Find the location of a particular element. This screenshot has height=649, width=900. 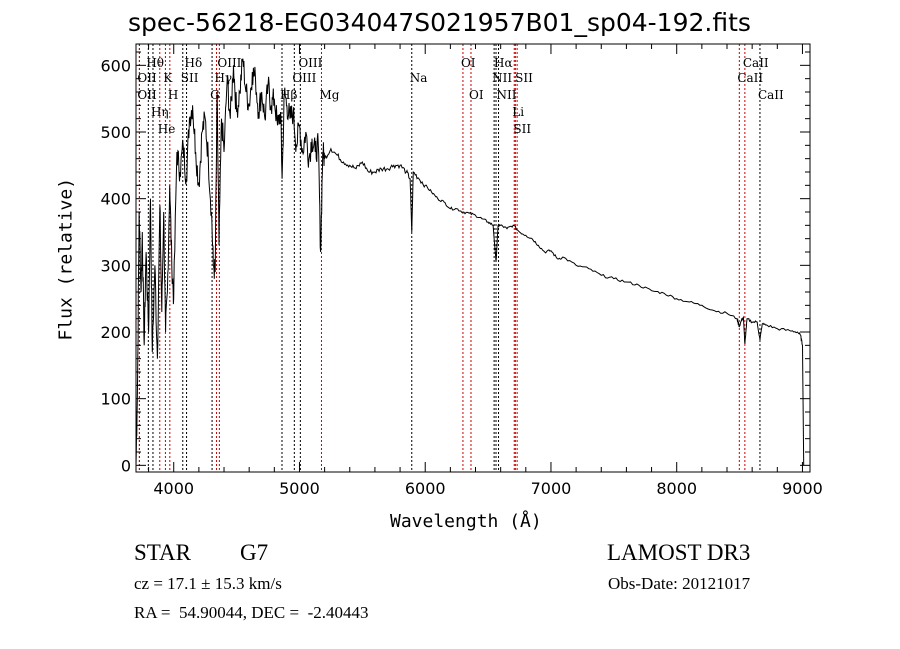

y-tick-label: 0 is located at coordinates (126, 465).